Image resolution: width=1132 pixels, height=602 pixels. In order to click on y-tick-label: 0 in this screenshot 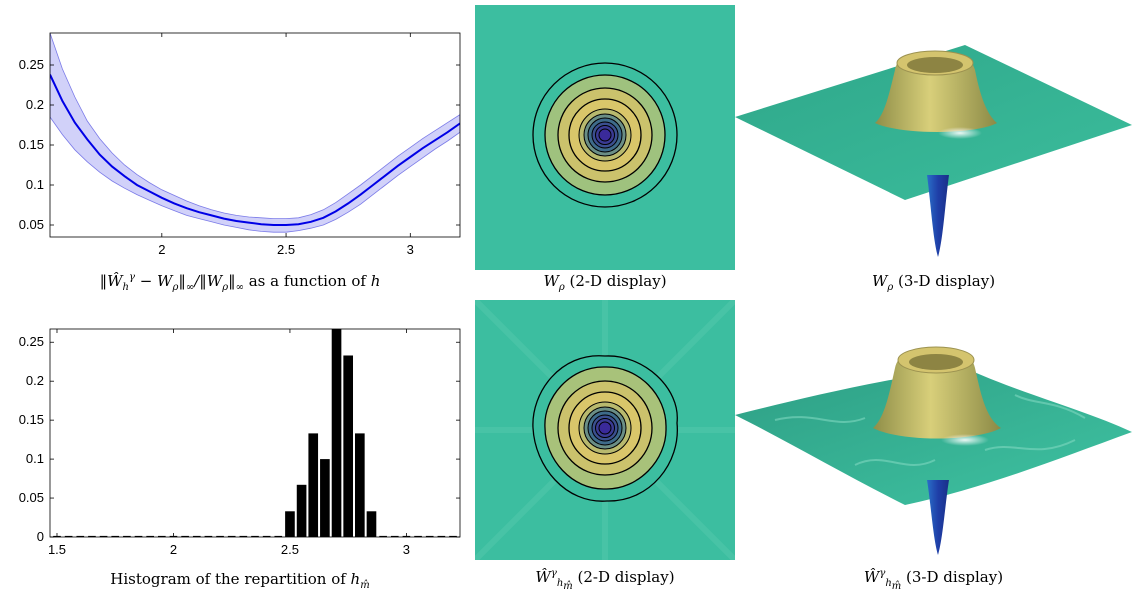, I will do `click(40, 536)`.